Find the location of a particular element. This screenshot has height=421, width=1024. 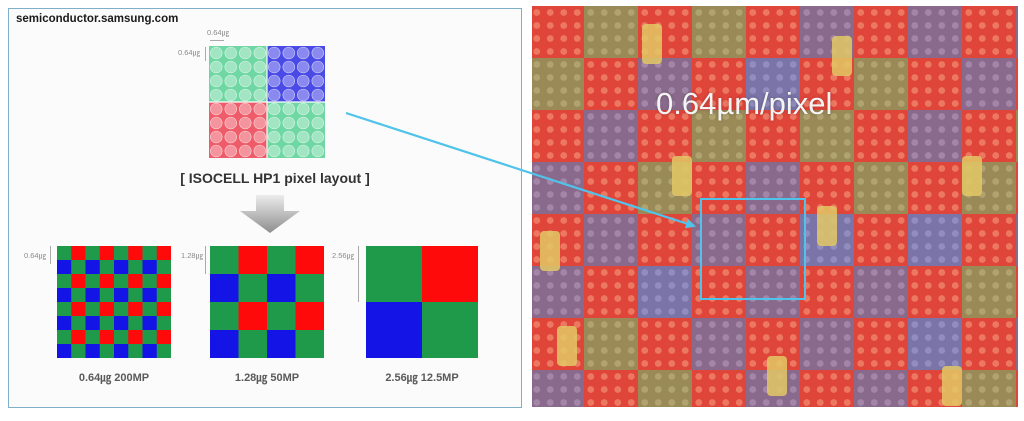

grid3-caption: 2.56㎍ 12.5MP is located at coordinates (422, 378).